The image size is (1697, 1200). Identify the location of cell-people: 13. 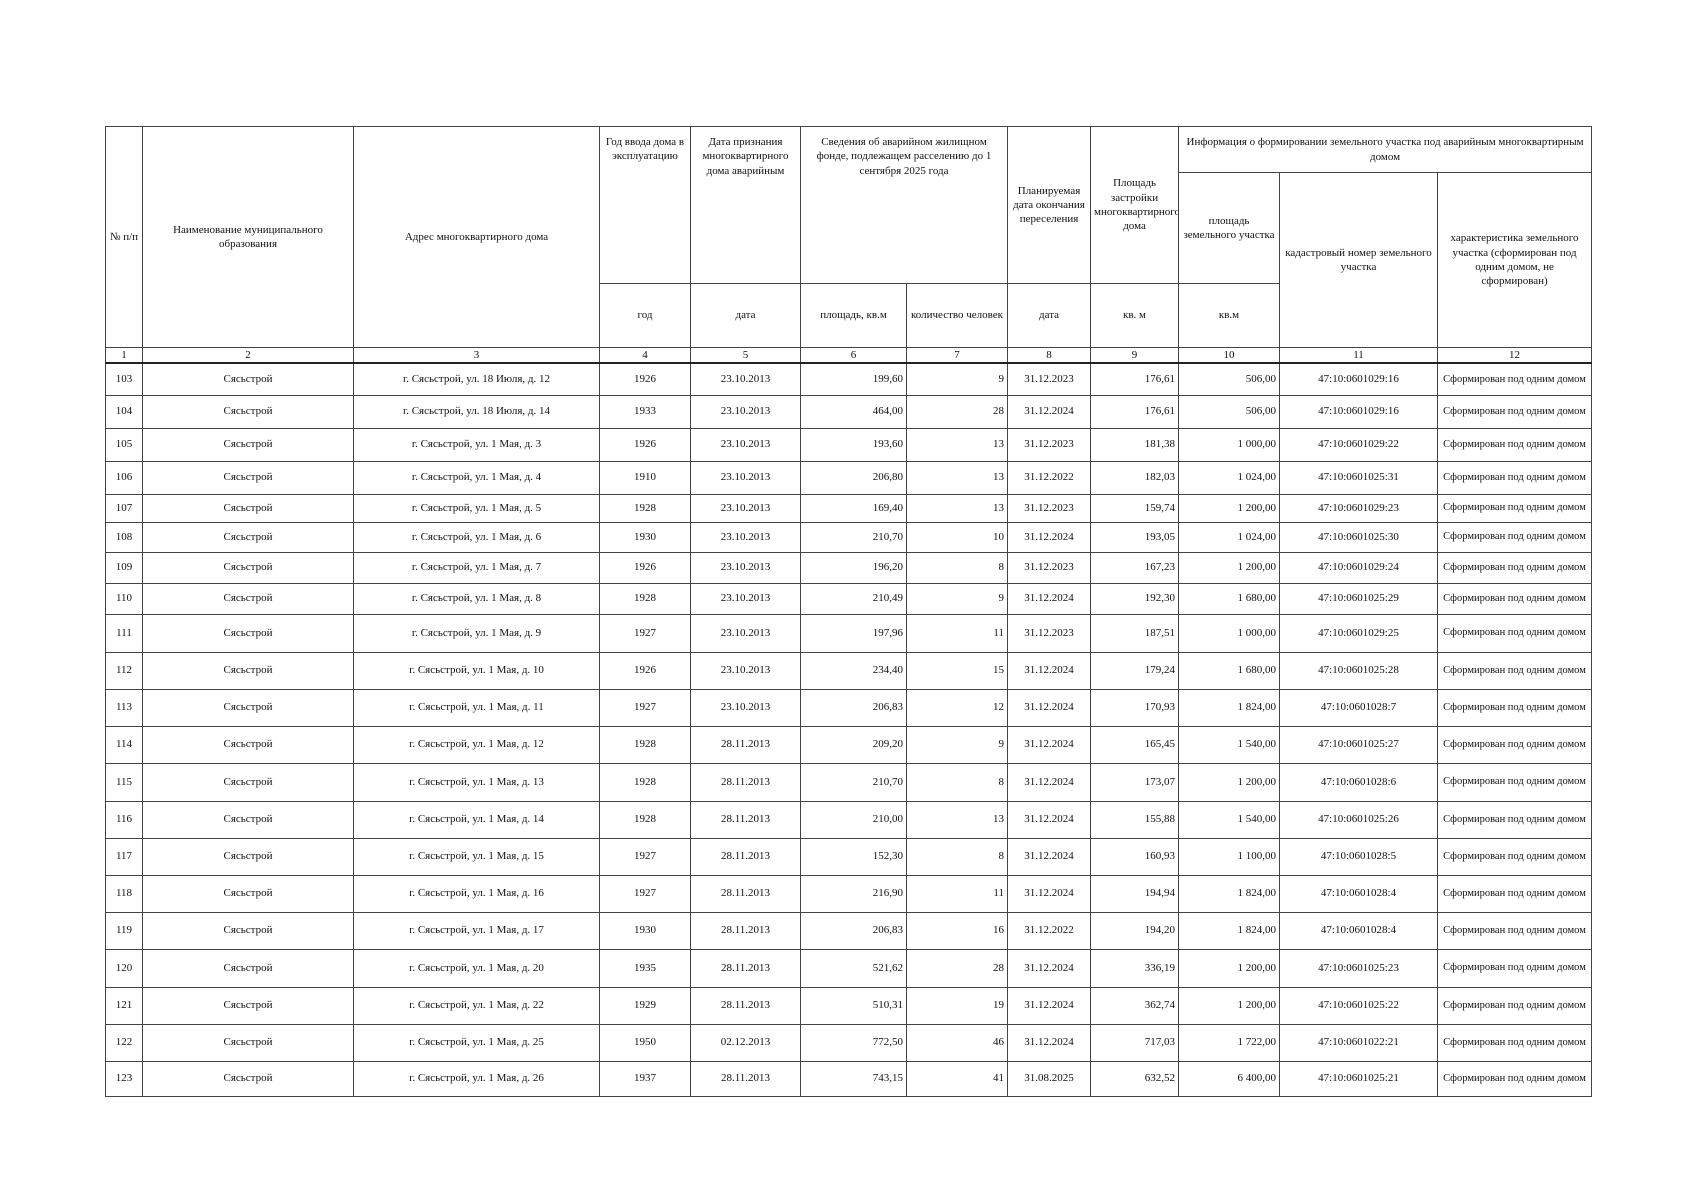
(957, 444).